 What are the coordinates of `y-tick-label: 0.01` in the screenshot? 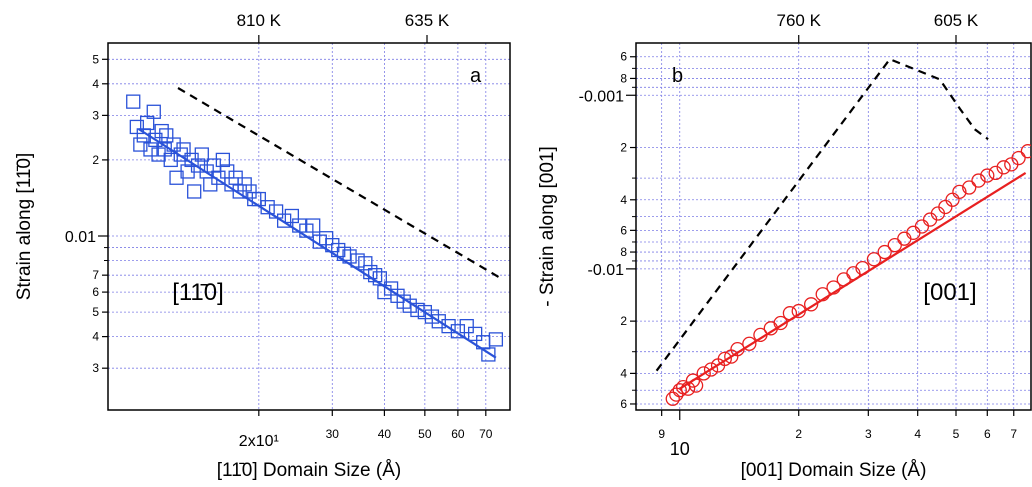 It's located at (80, 237).